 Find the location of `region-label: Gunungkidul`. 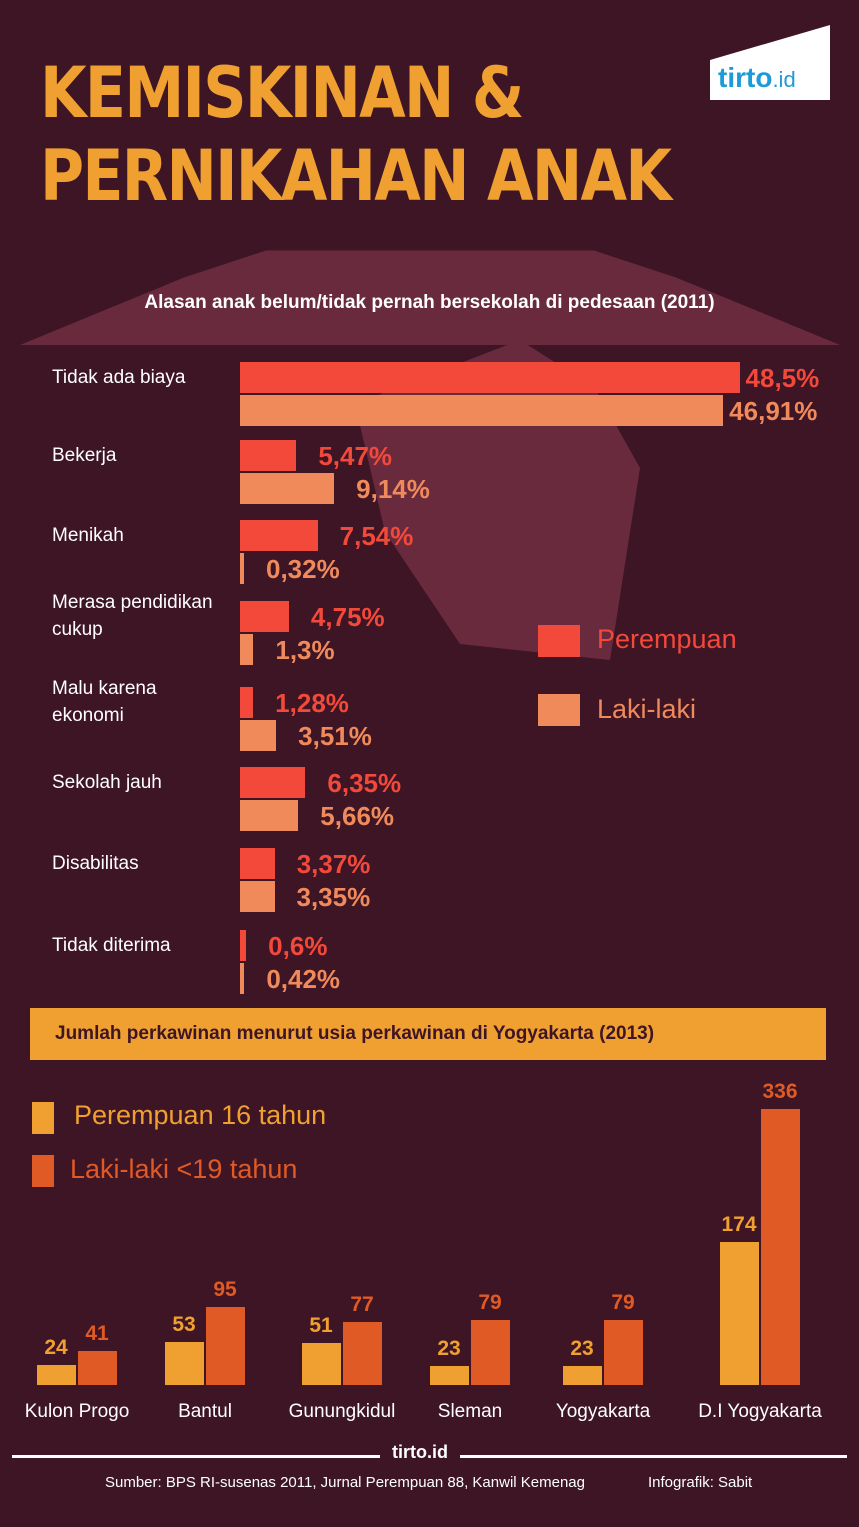

region-label: Gunungkidul is located at coordinates (342, 1411).